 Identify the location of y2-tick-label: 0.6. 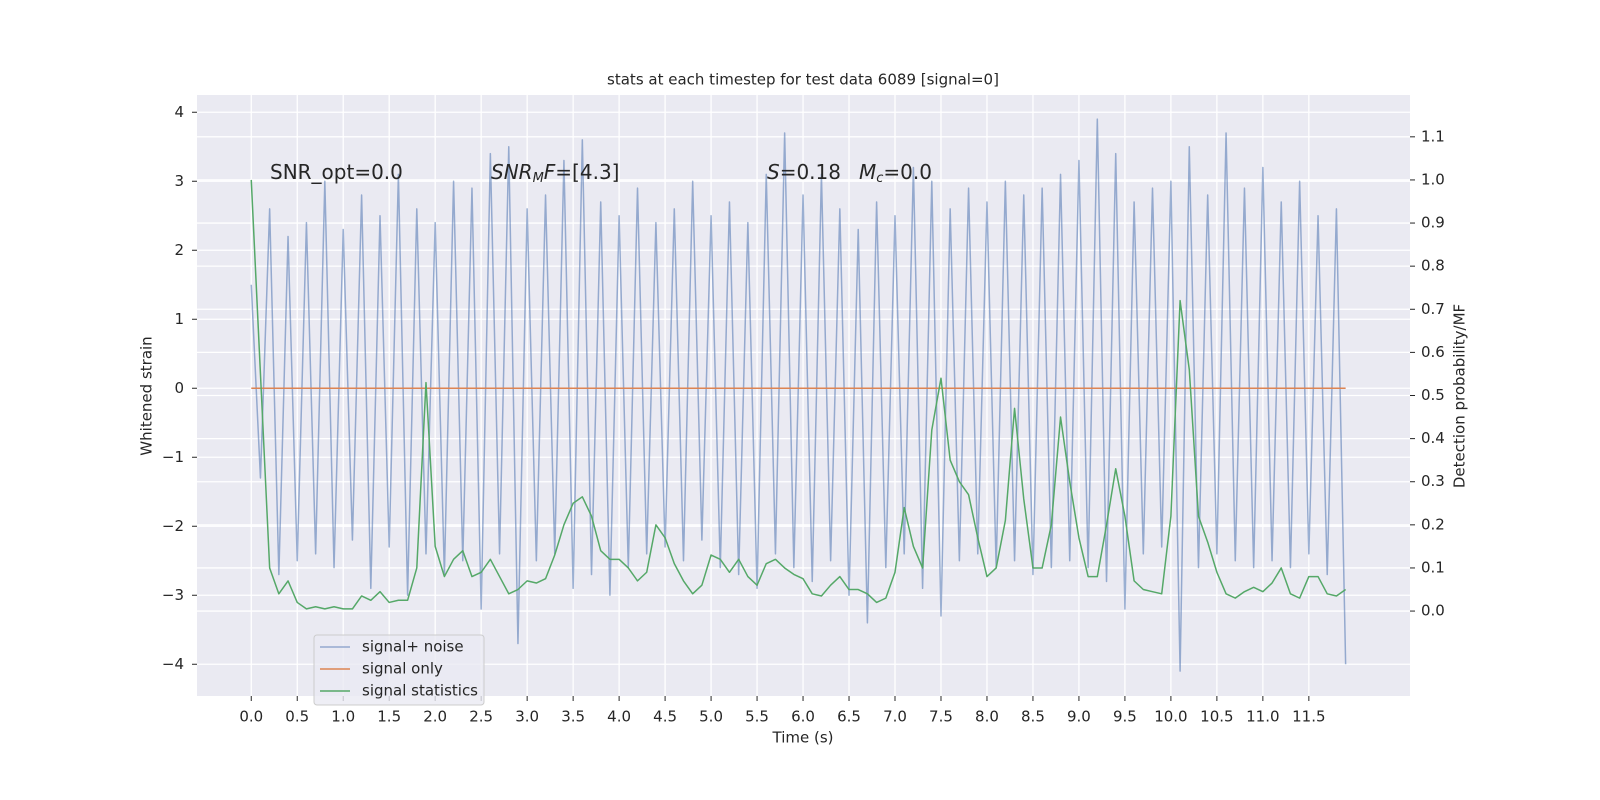
(1433, 352).